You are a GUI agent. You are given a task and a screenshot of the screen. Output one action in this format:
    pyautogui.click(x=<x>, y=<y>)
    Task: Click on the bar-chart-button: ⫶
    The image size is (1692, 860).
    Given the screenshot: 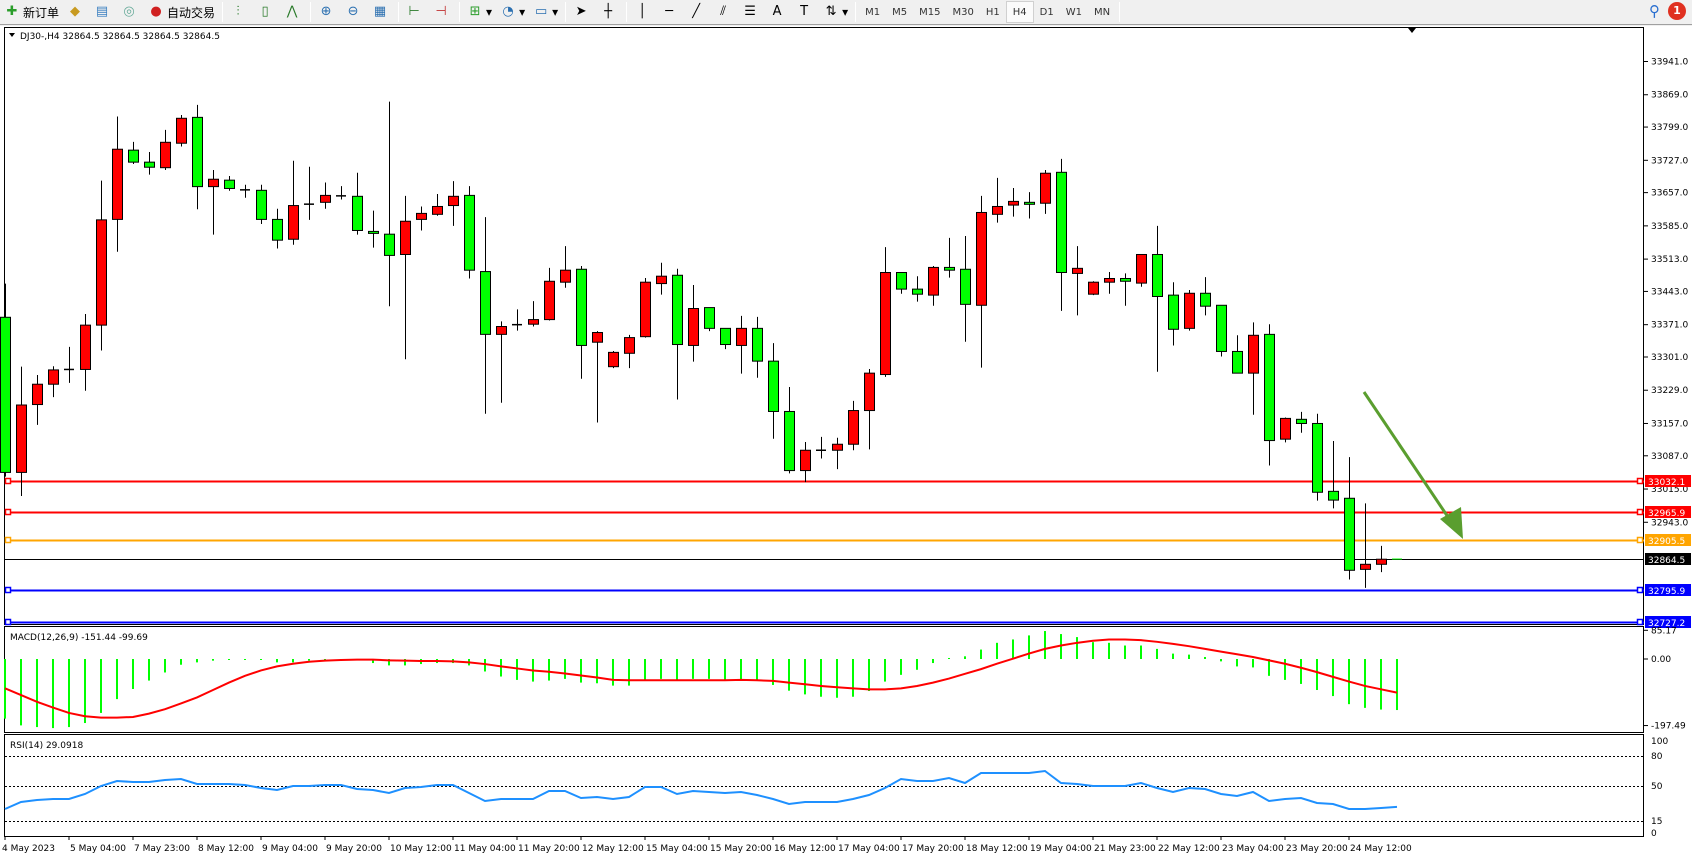 What is the action you would take?
    pyautogui.click(x=239, y=12)
    